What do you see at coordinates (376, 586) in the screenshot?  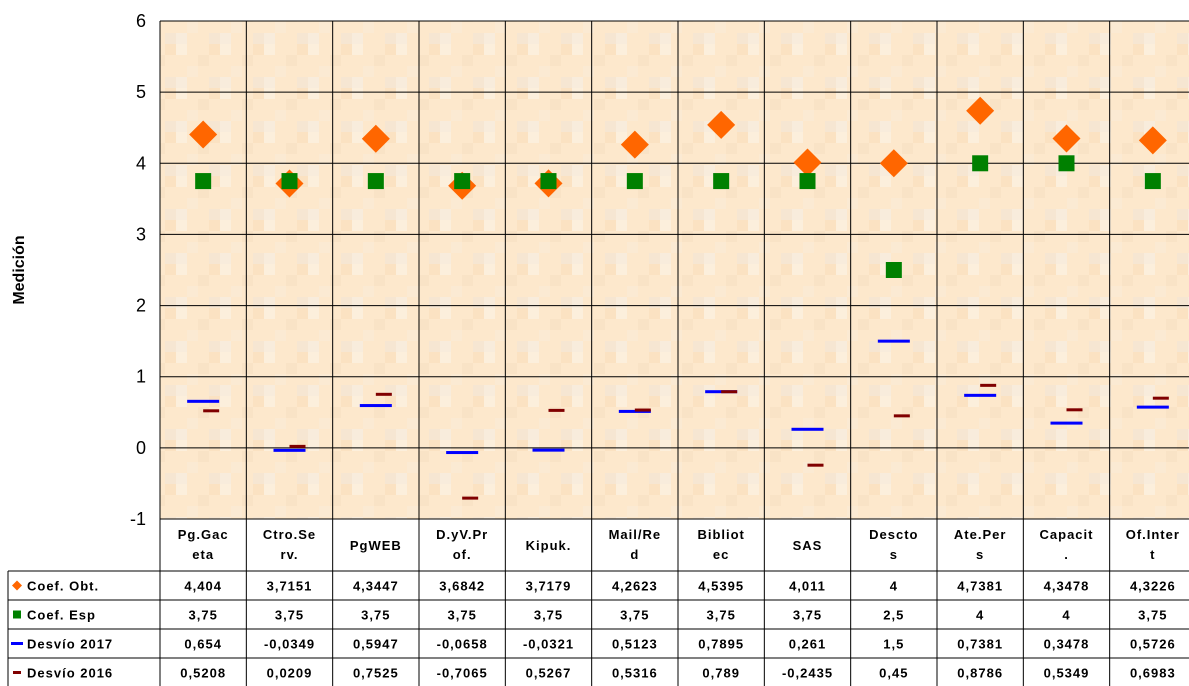 I see `table-cell: 4,3447` at bounding box center [376, 586].